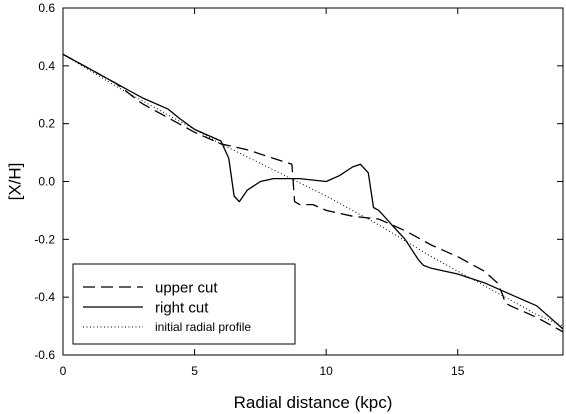 The width and height of the screenshot is (566, 414). Describe the element at coordinates (63, 371) in the screenshot. I see `x-tick-label: 0` at that location.